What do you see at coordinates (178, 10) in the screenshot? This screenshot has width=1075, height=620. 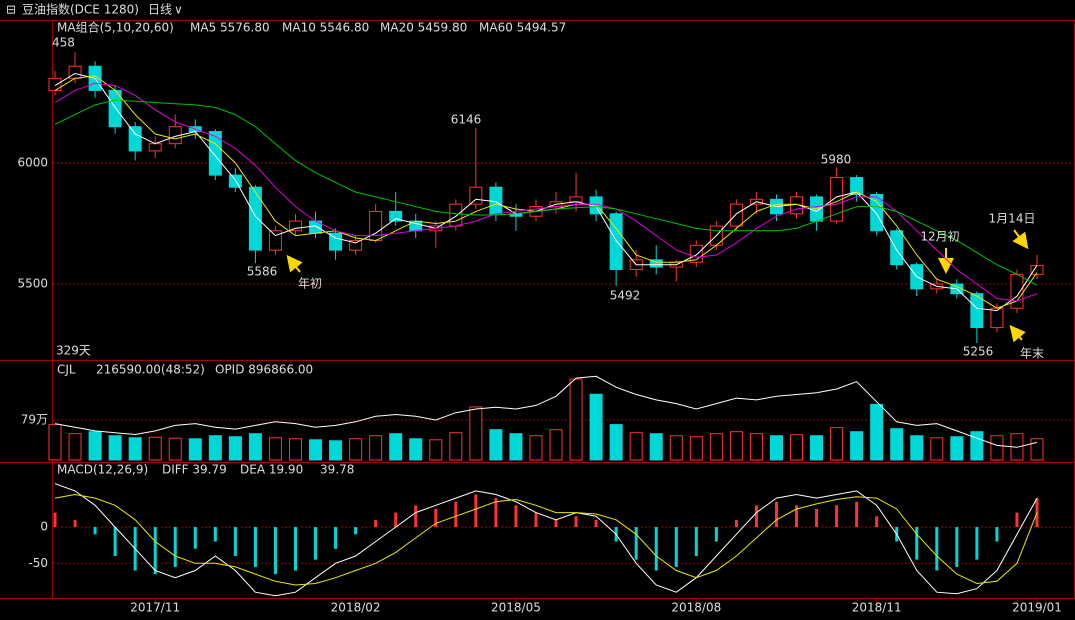 I see `period-dropdown: ∨` at bounding box center [178, 10].